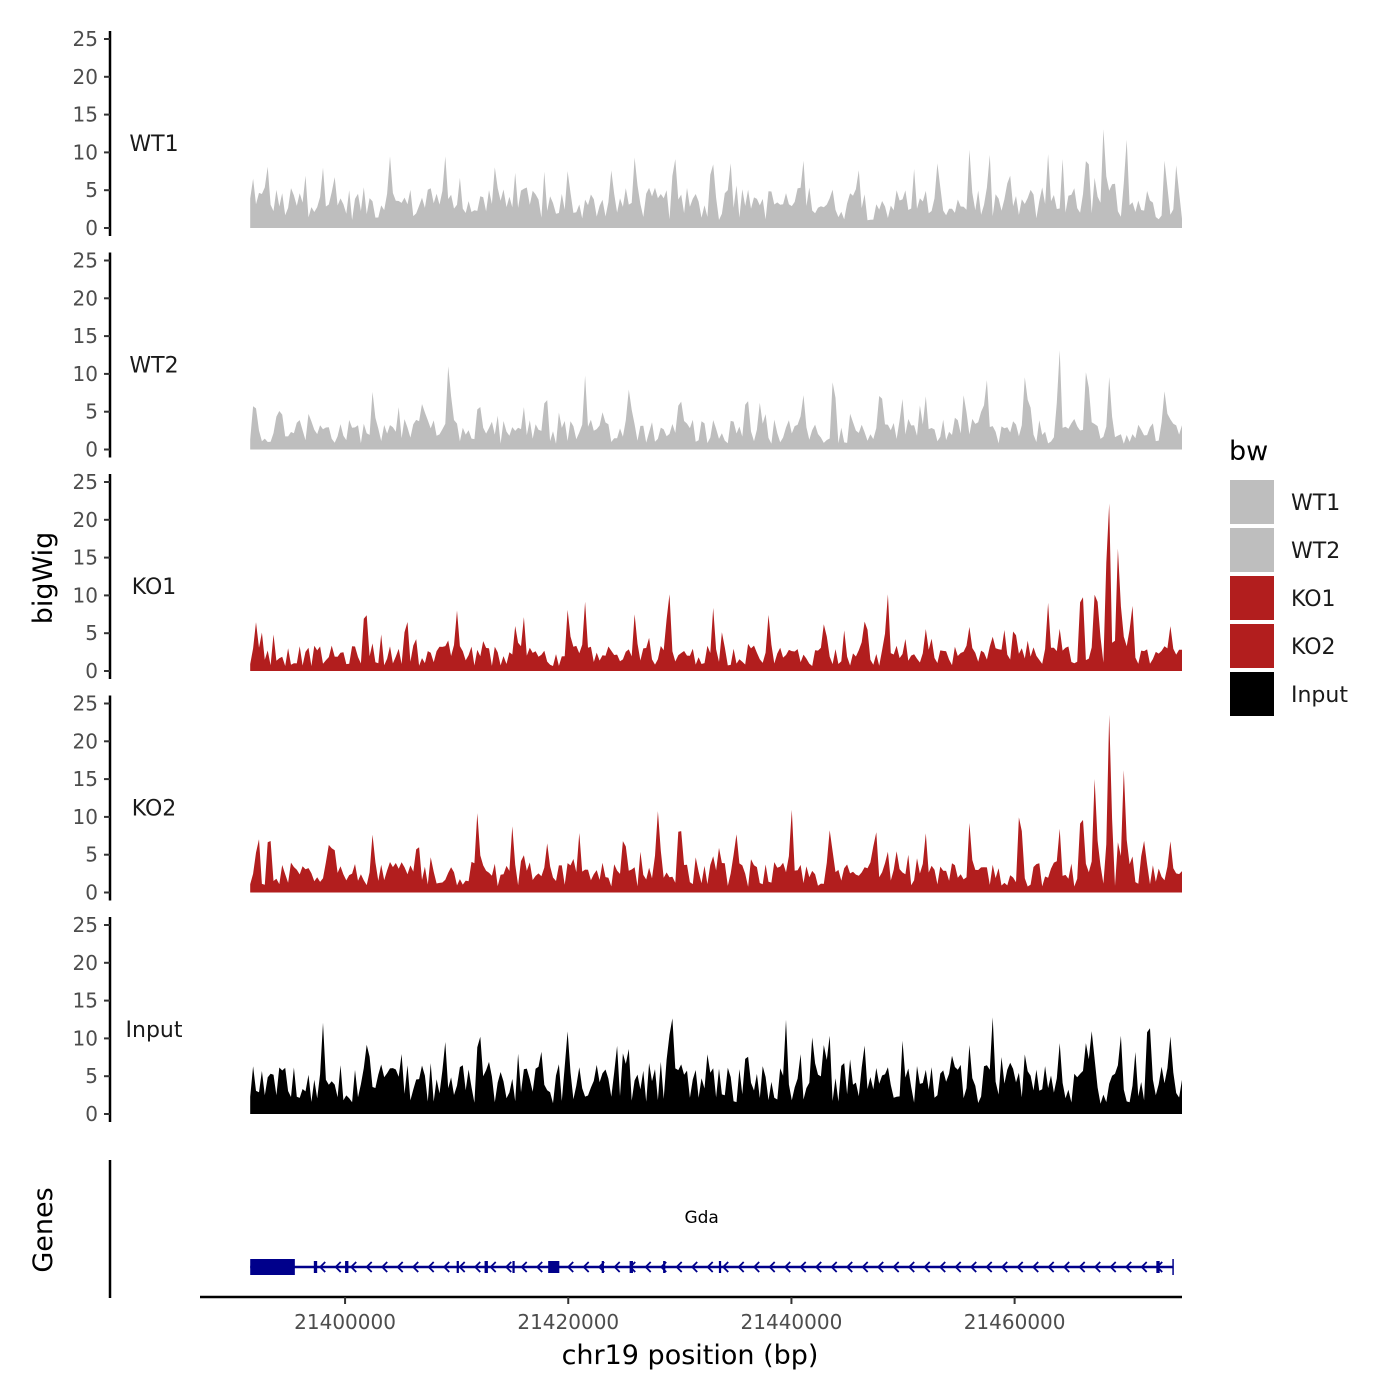  I want to click on y-axis-title: bigWig, so click(43, 578).